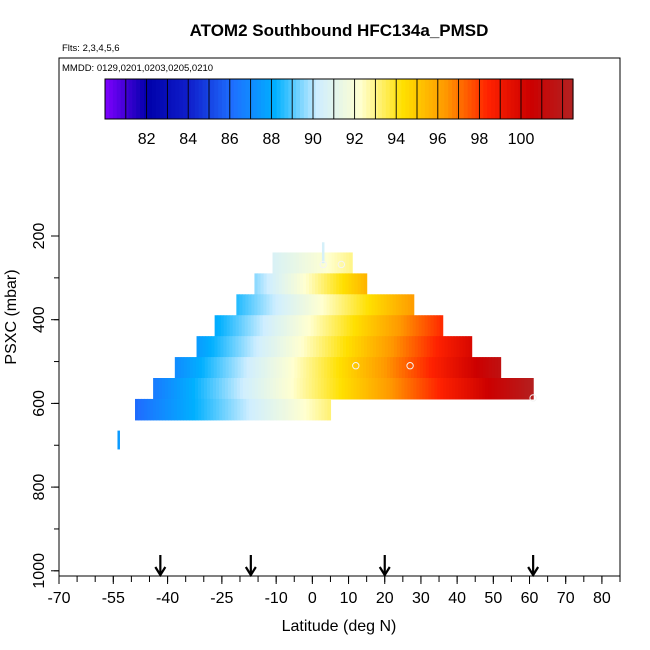 The width and height of the screenshot is (650, 650). I want to click on x-tick-label: -10, so click(276, 598).